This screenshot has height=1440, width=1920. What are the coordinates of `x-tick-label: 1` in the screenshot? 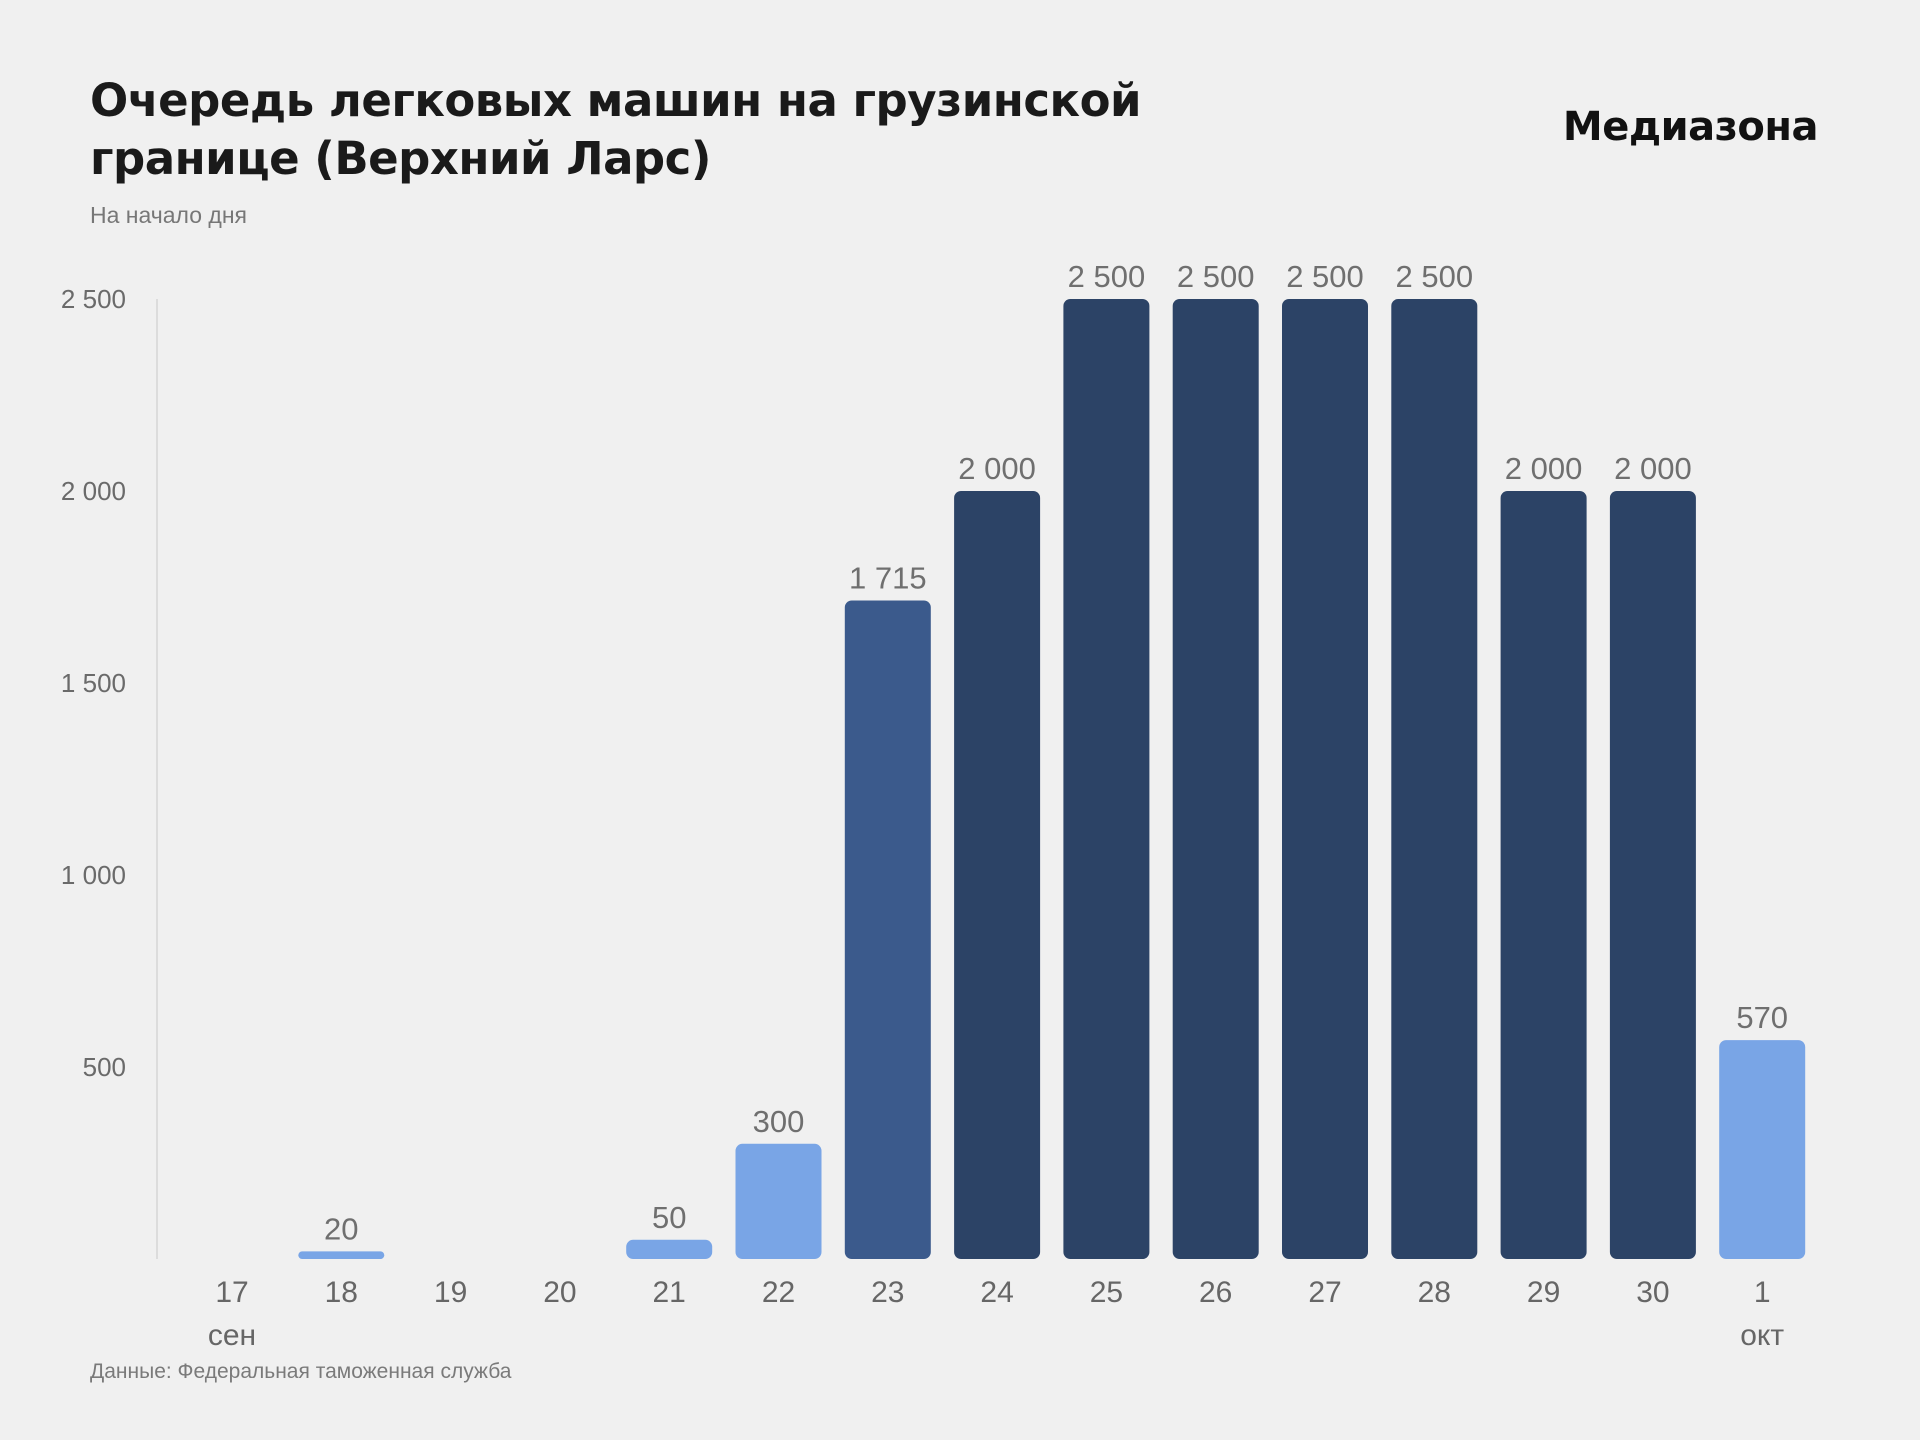 It's located at (1762, 1292).